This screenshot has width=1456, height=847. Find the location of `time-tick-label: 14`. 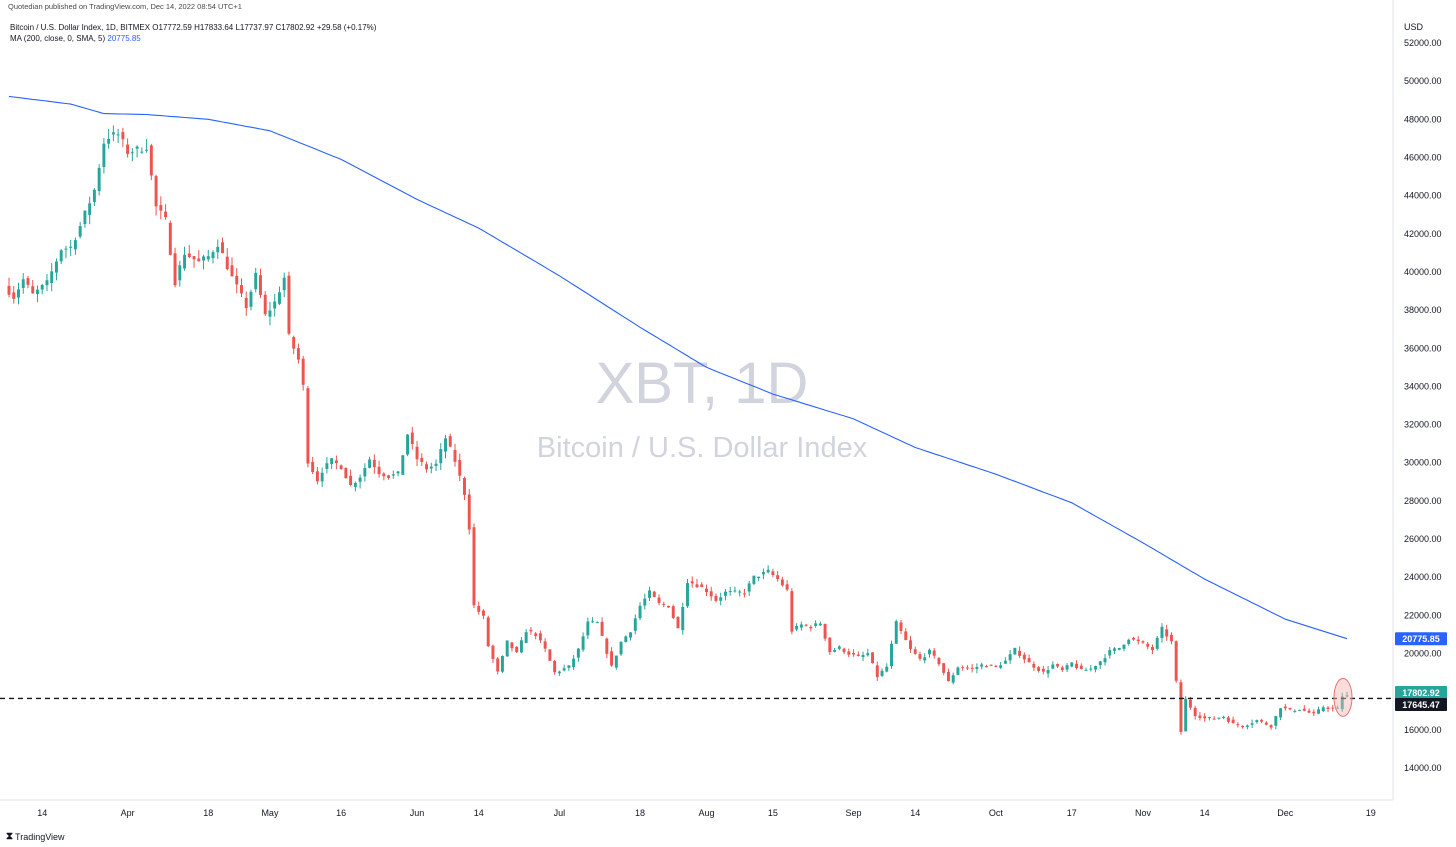

time-tick-label: 14 is located at coordinates (915, 813).